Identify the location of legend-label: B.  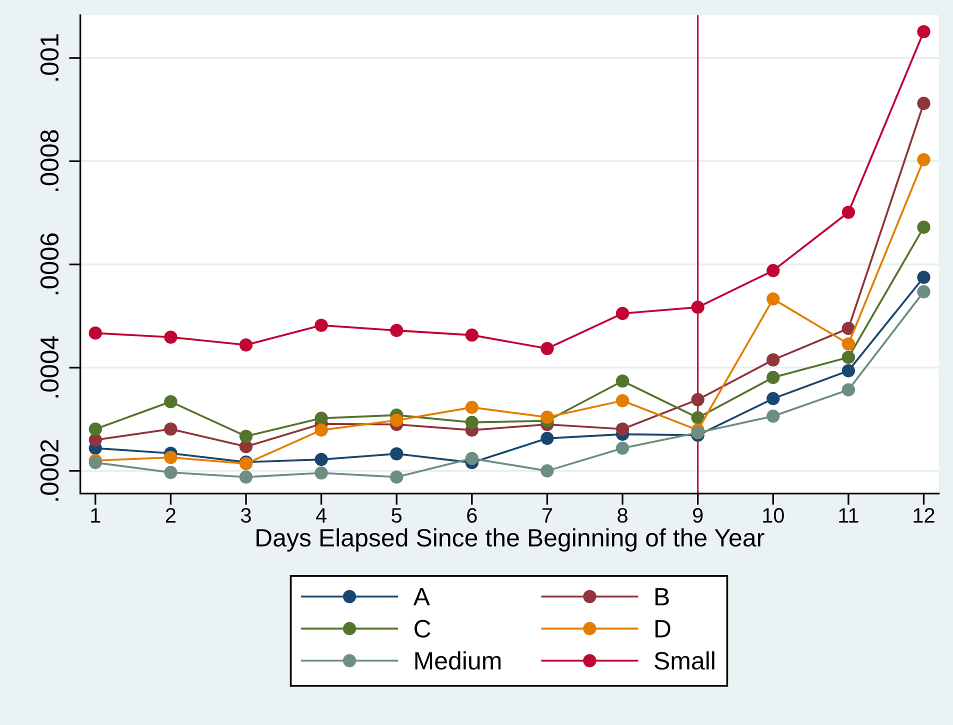
(662, 597).